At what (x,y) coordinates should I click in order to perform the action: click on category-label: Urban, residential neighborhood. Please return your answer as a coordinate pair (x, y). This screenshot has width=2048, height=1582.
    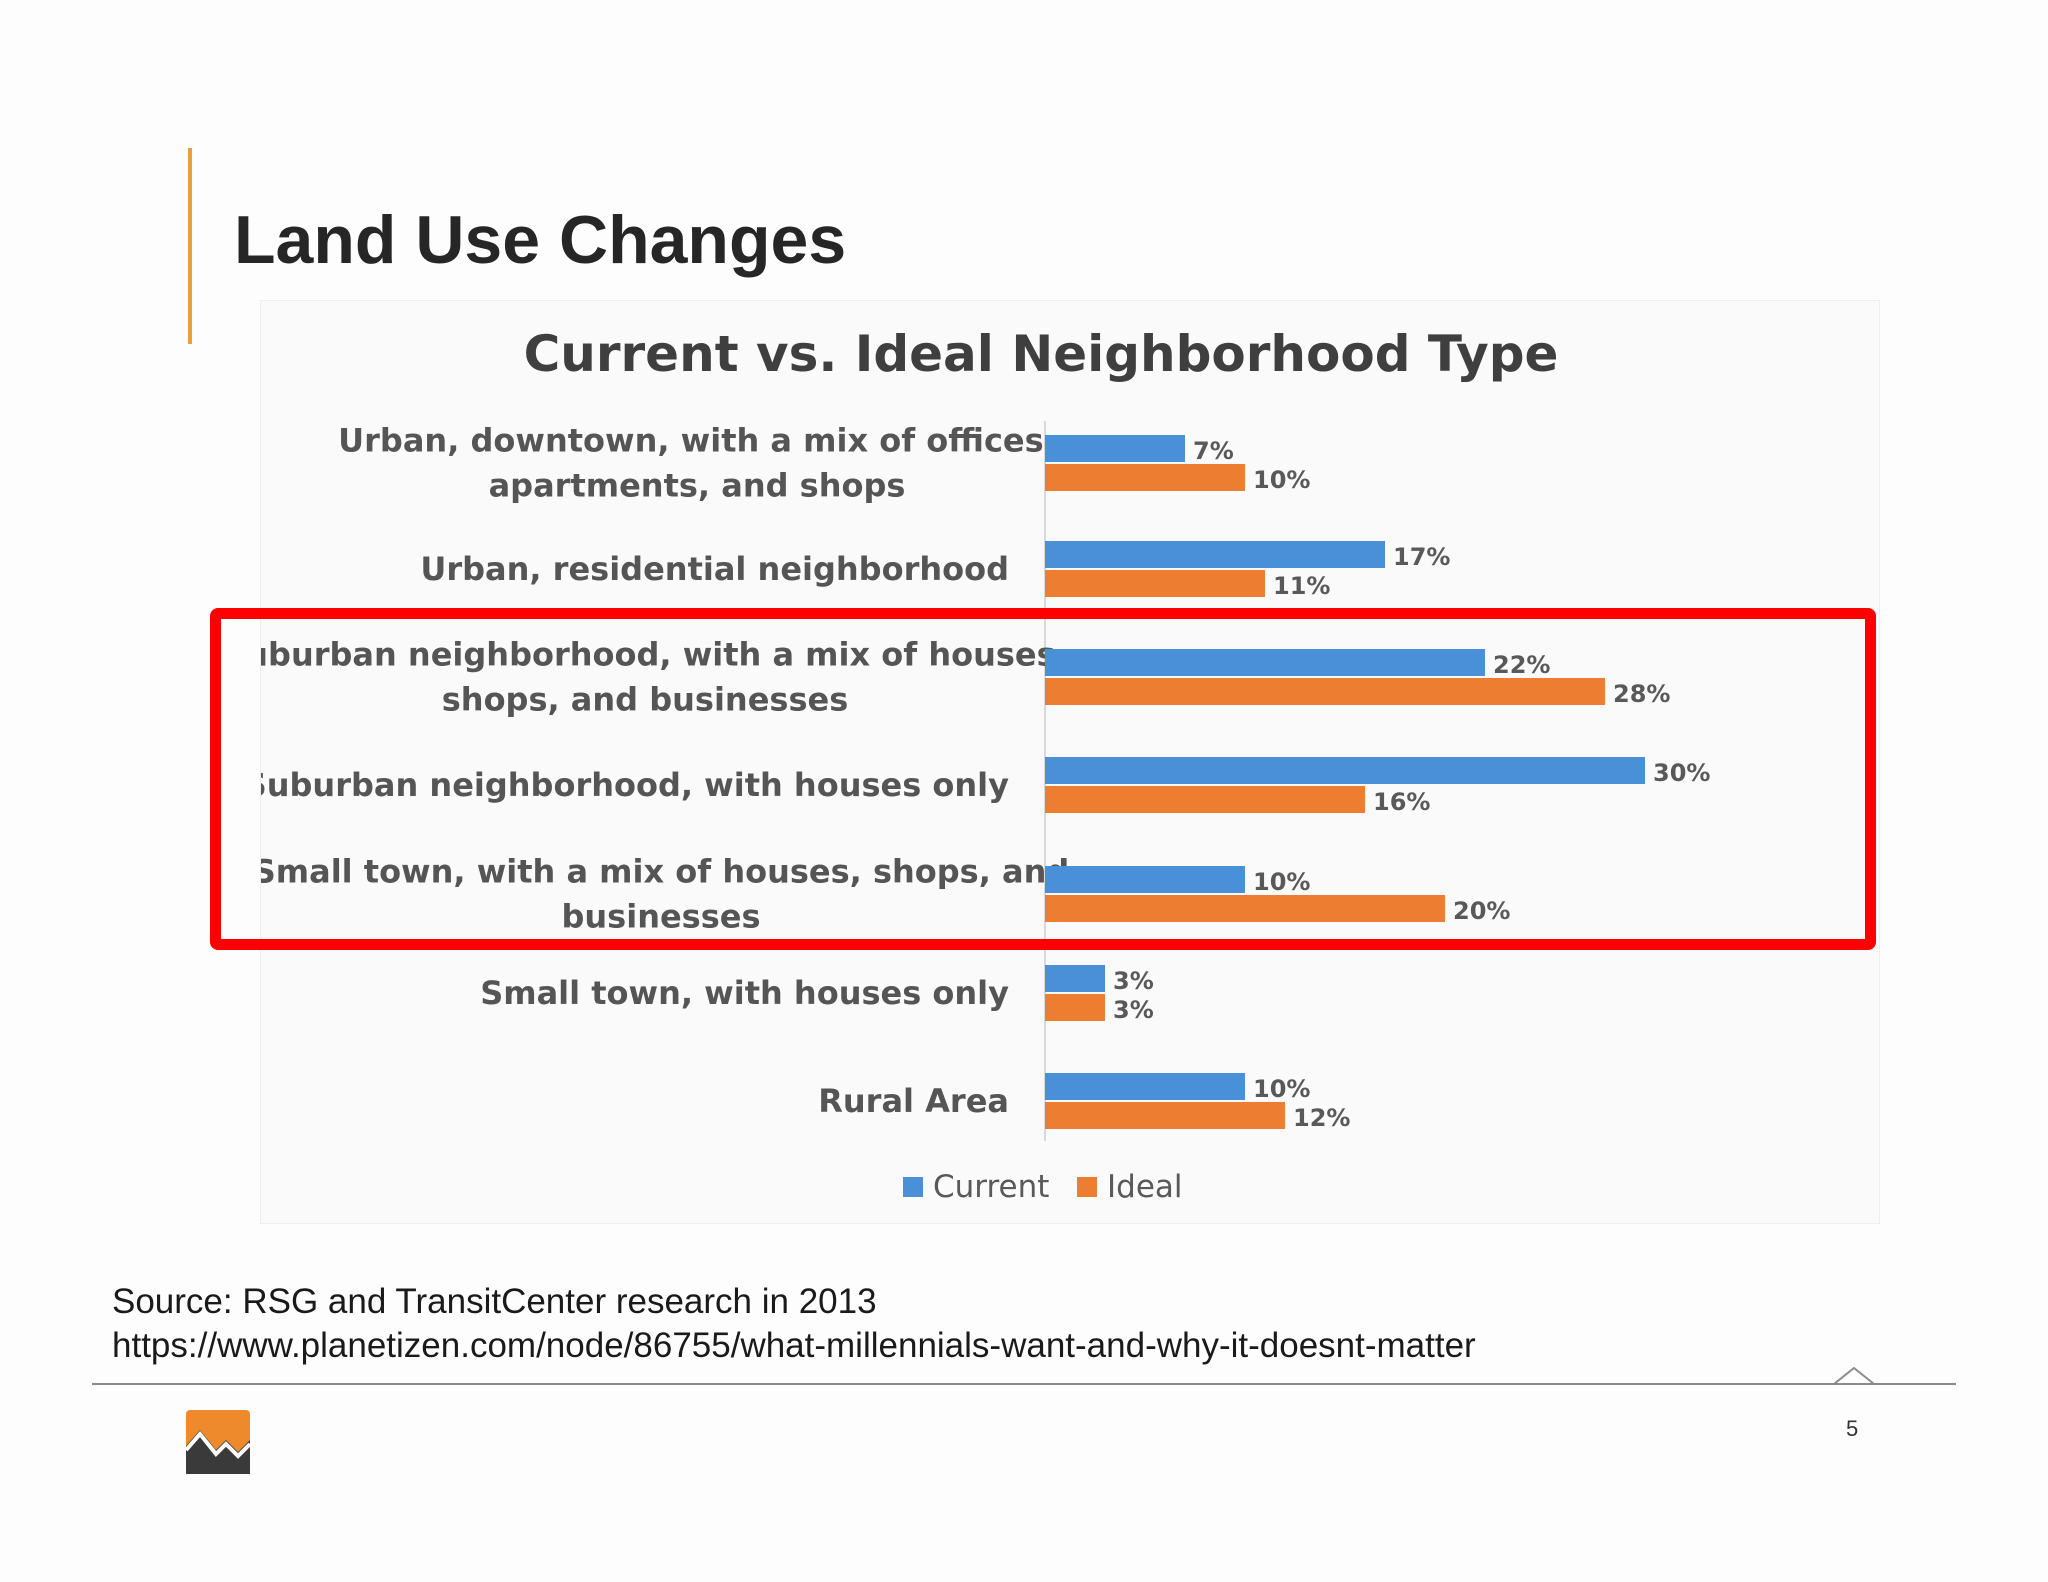
    Looking at the image, I should click on (714, 569).